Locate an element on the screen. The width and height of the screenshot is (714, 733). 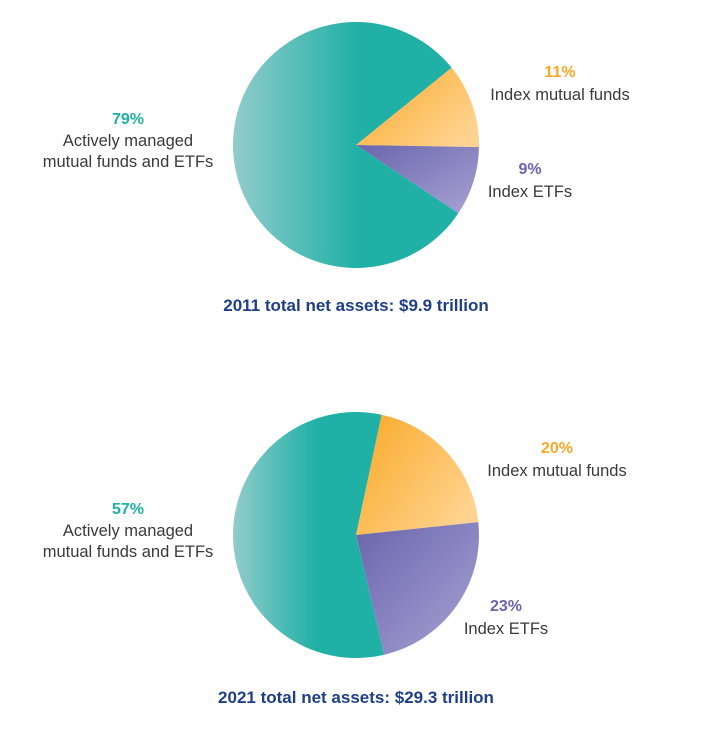
pie-2011-slices is located at coordinates (356, 144).